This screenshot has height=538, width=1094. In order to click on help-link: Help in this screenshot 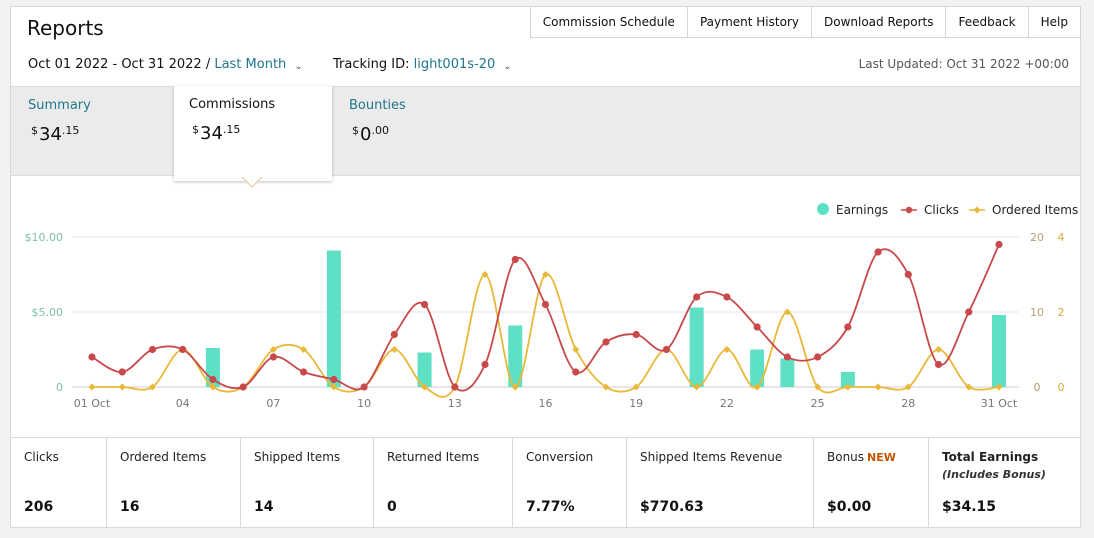, I will do `click(1054, 22)`.